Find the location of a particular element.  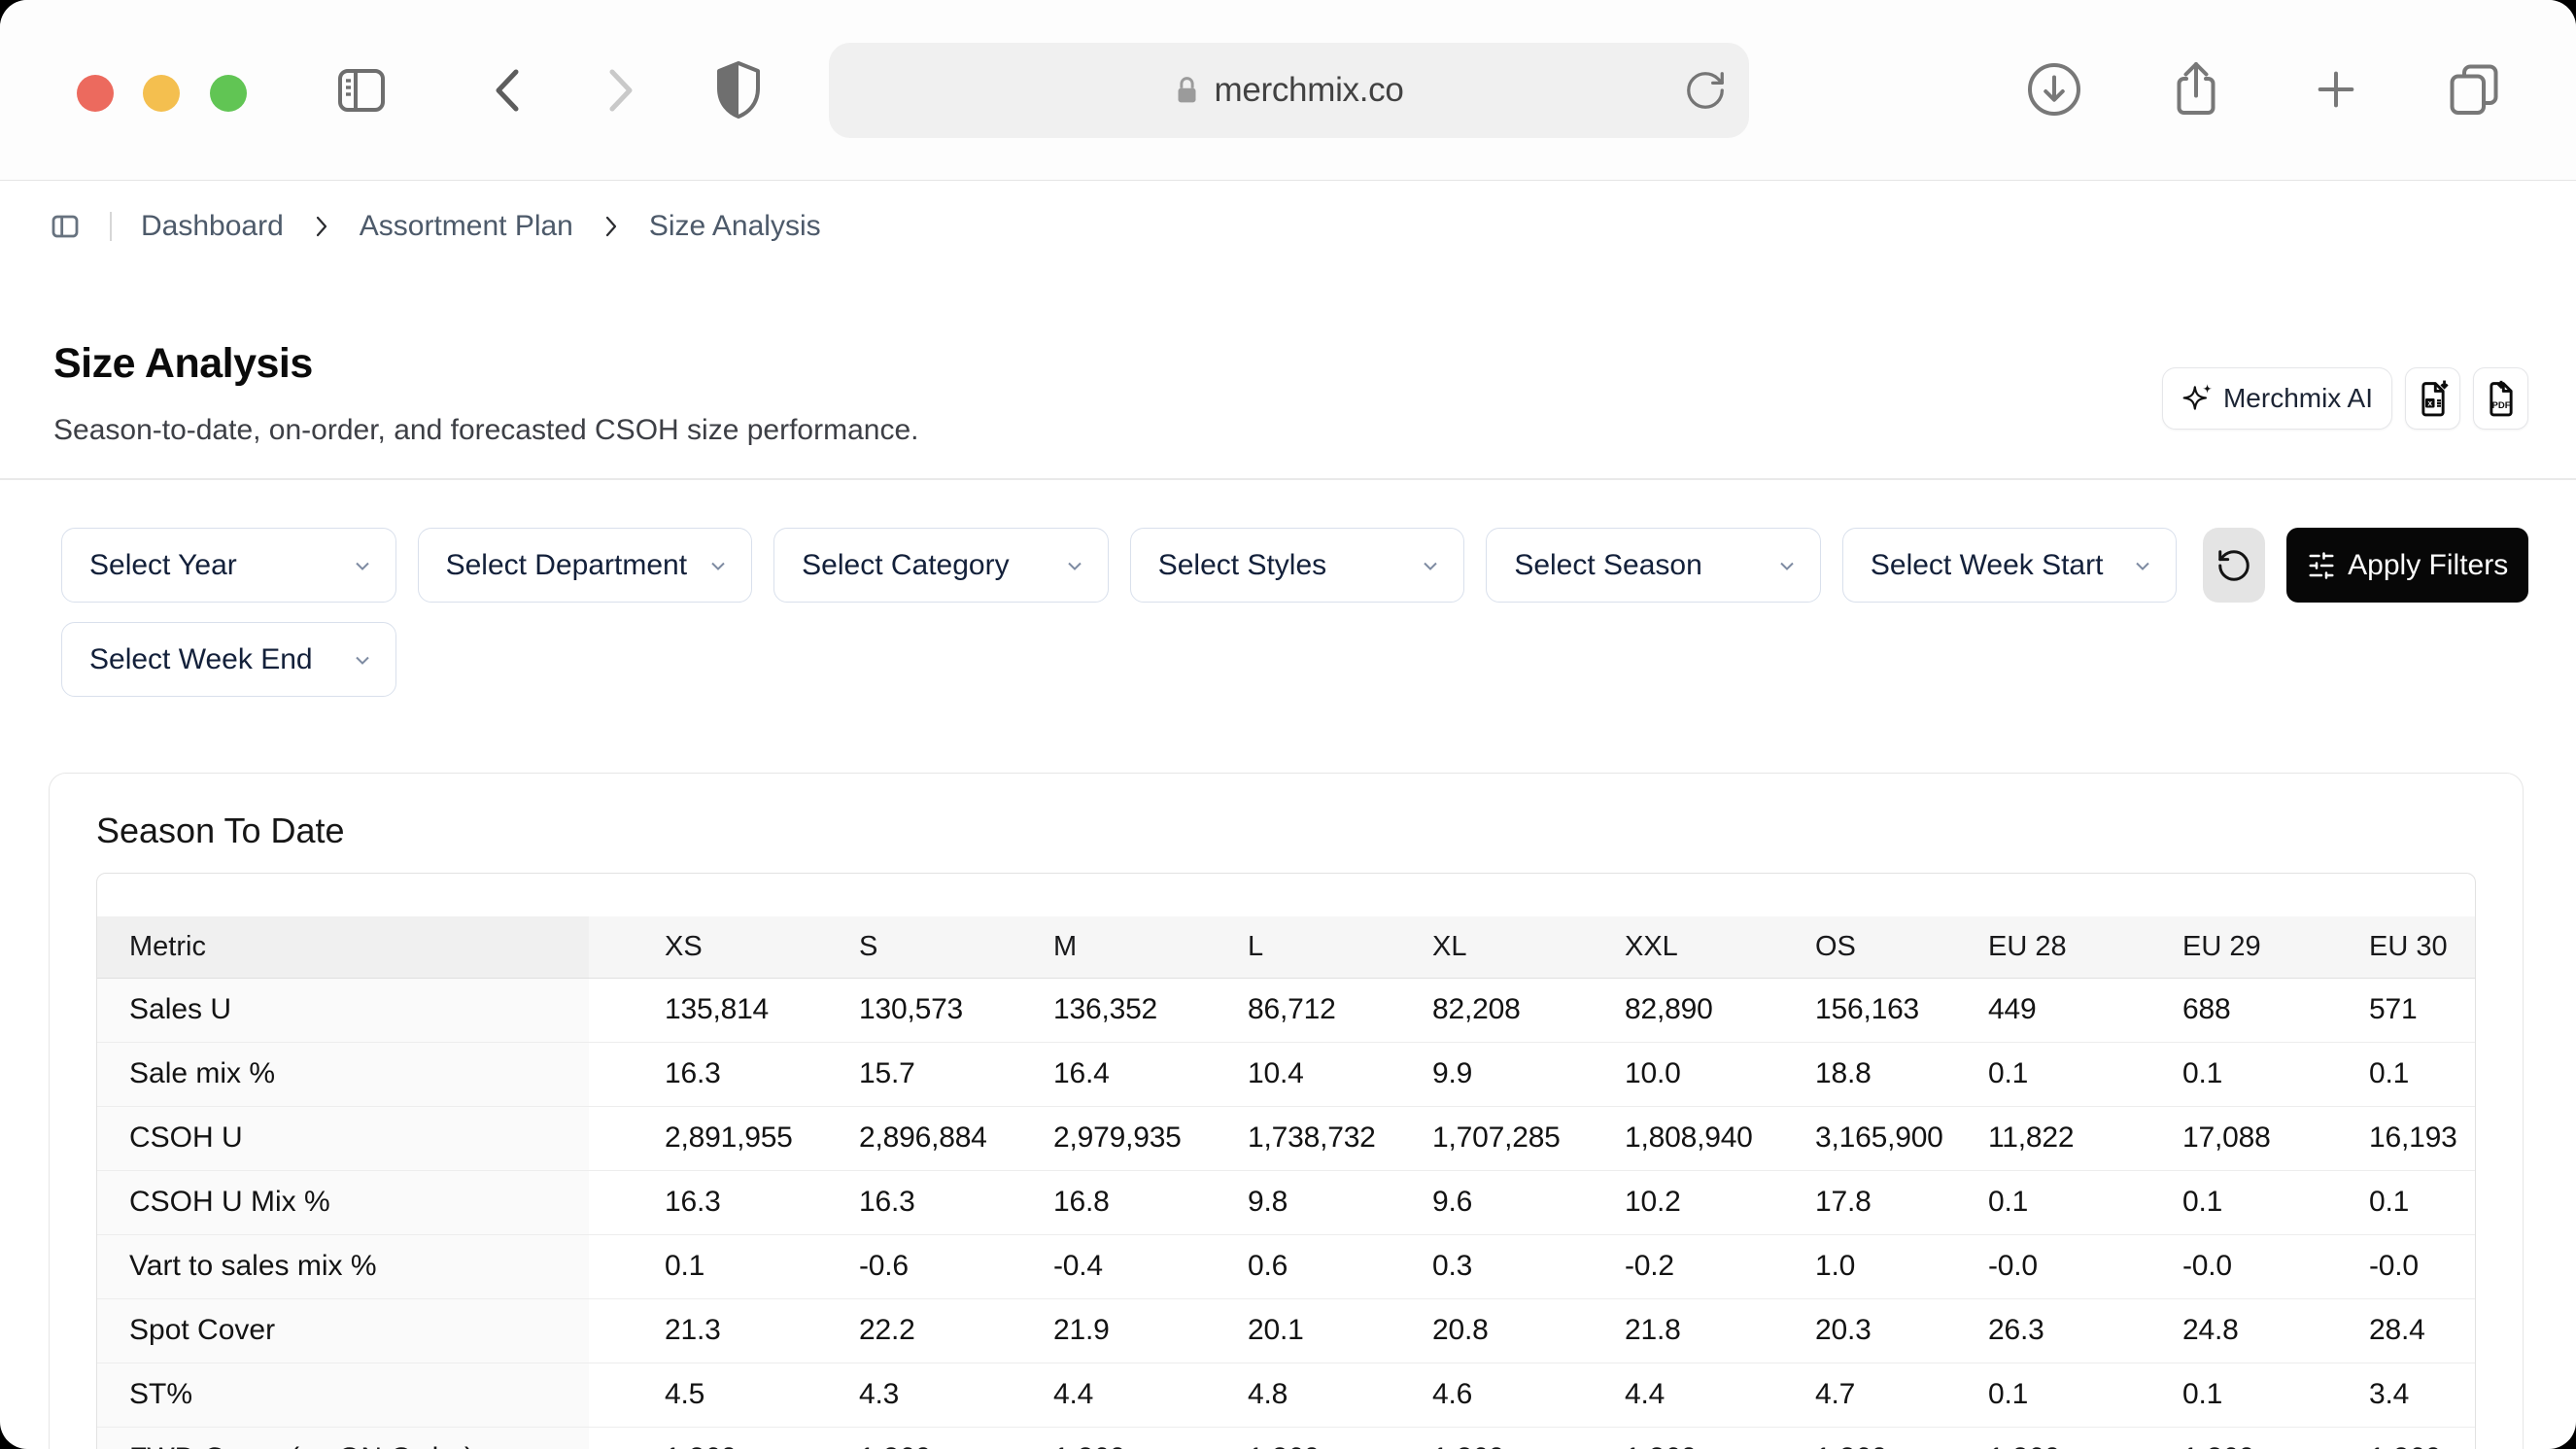

breadcrumb-assortment-plan: Assortment Plan is located at coordinates (466, 226).